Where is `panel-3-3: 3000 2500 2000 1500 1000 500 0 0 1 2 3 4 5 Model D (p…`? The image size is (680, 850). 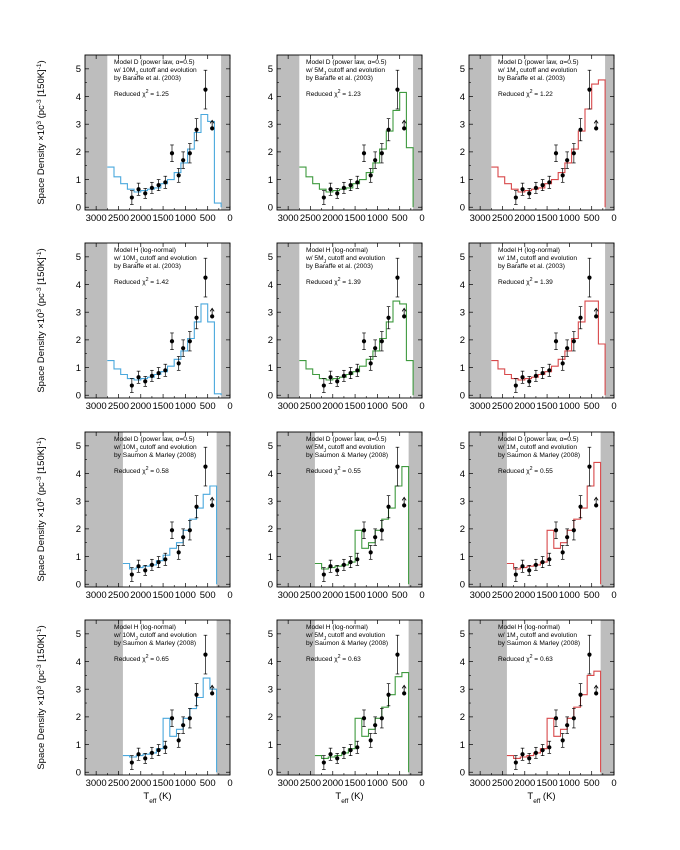
panel-3-3: 3000 2500 2000 1500 1000 500 0 0 1 2 3 4 5 Model D (p… is located at coordinates (538, 516).